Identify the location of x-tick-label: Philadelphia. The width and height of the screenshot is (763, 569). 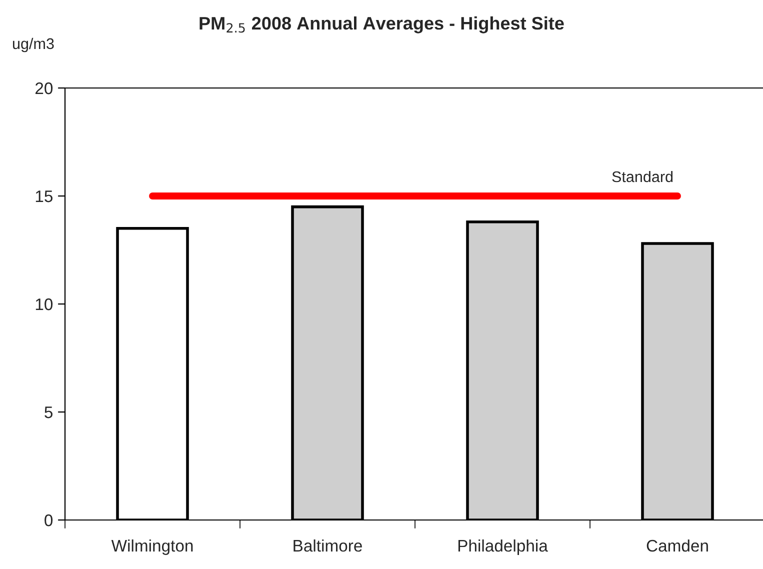
(503, 547).